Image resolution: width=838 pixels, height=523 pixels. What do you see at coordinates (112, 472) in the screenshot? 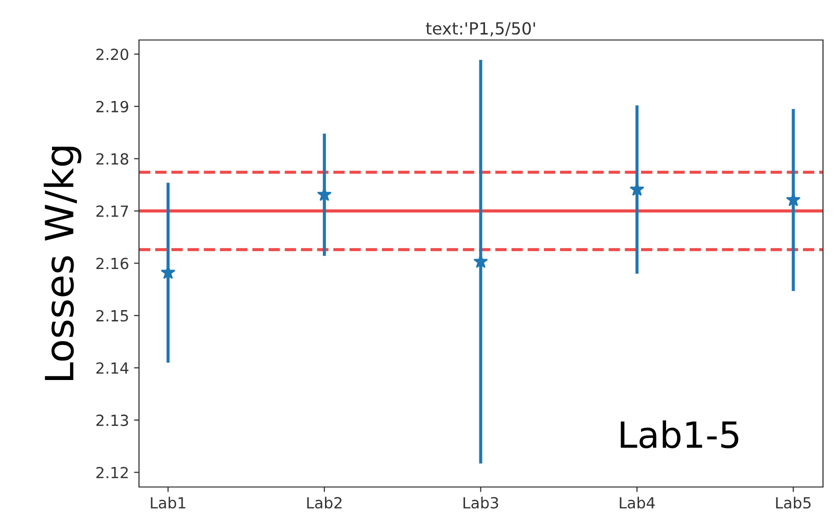
I see `y-tick-label: 2.12` at bounding box center [112, 472].